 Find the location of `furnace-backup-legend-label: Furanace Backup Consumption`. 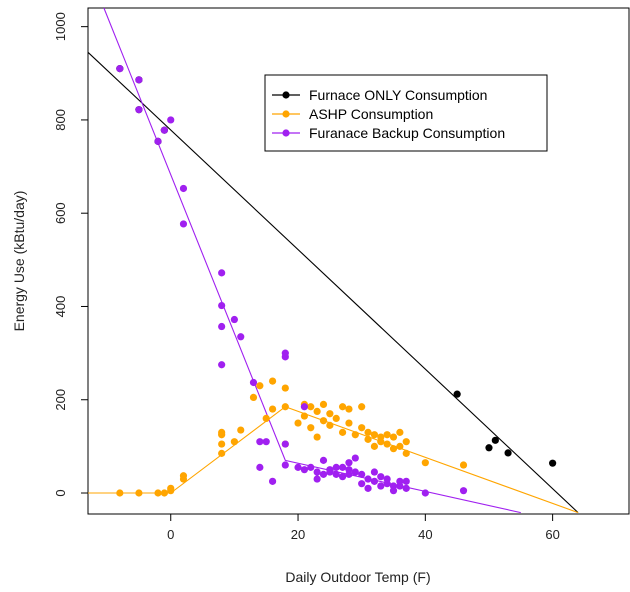

furnace-backup-legend-label: Furanace Backup Consumption is located at coordinates (407, 133).